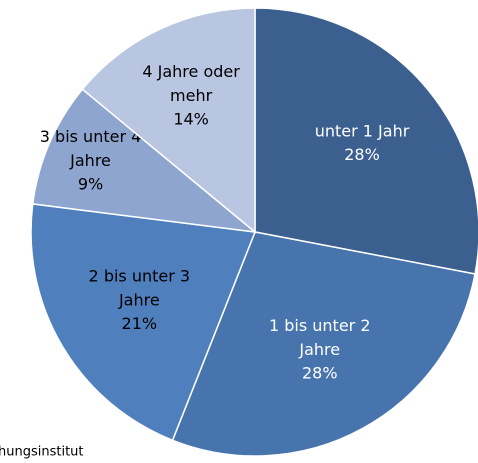  Describe the element at coordinates (90, 183) in the screenshot. I see `value-label: 9%` at that location.